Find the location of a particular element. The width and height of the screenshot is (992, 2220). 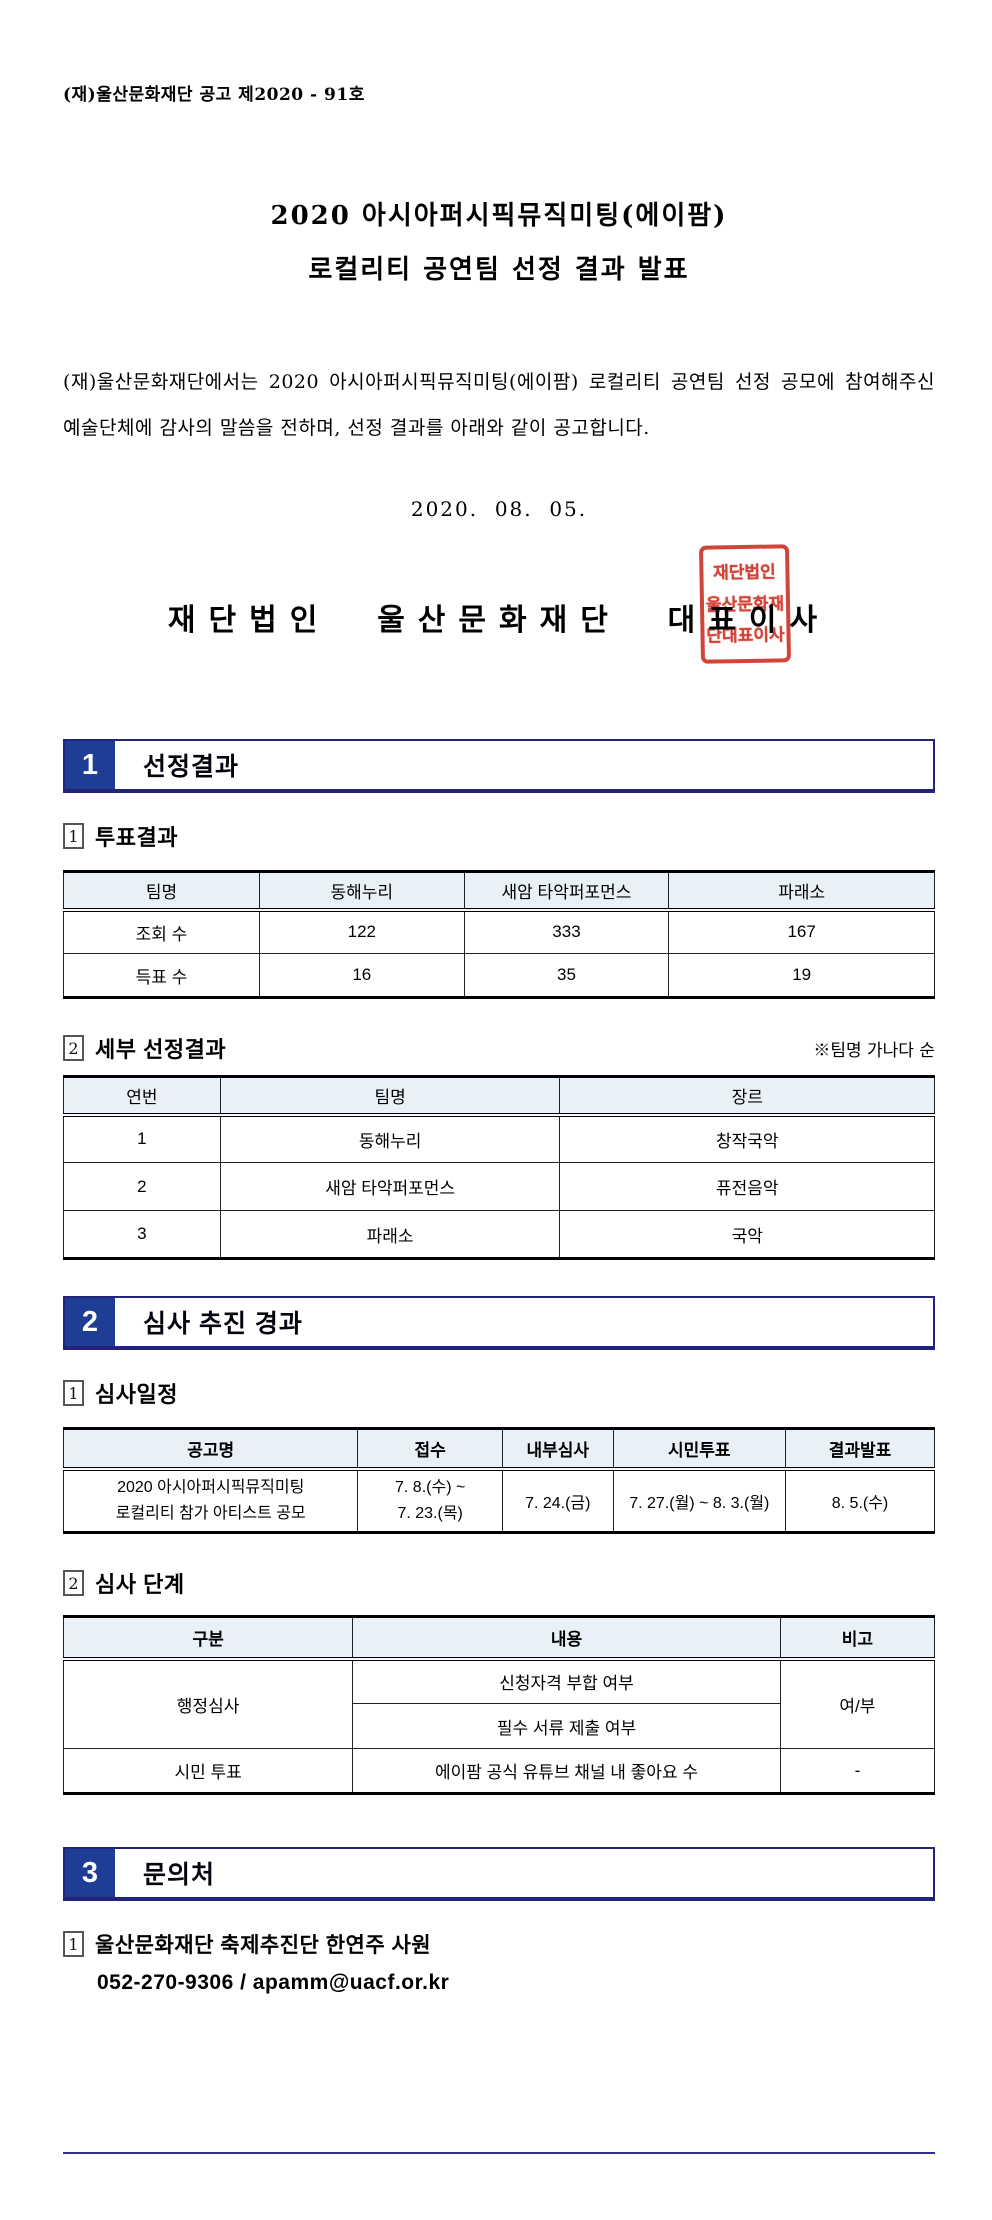

cell-value: 파래소 is located at coordinates (390, 1234).